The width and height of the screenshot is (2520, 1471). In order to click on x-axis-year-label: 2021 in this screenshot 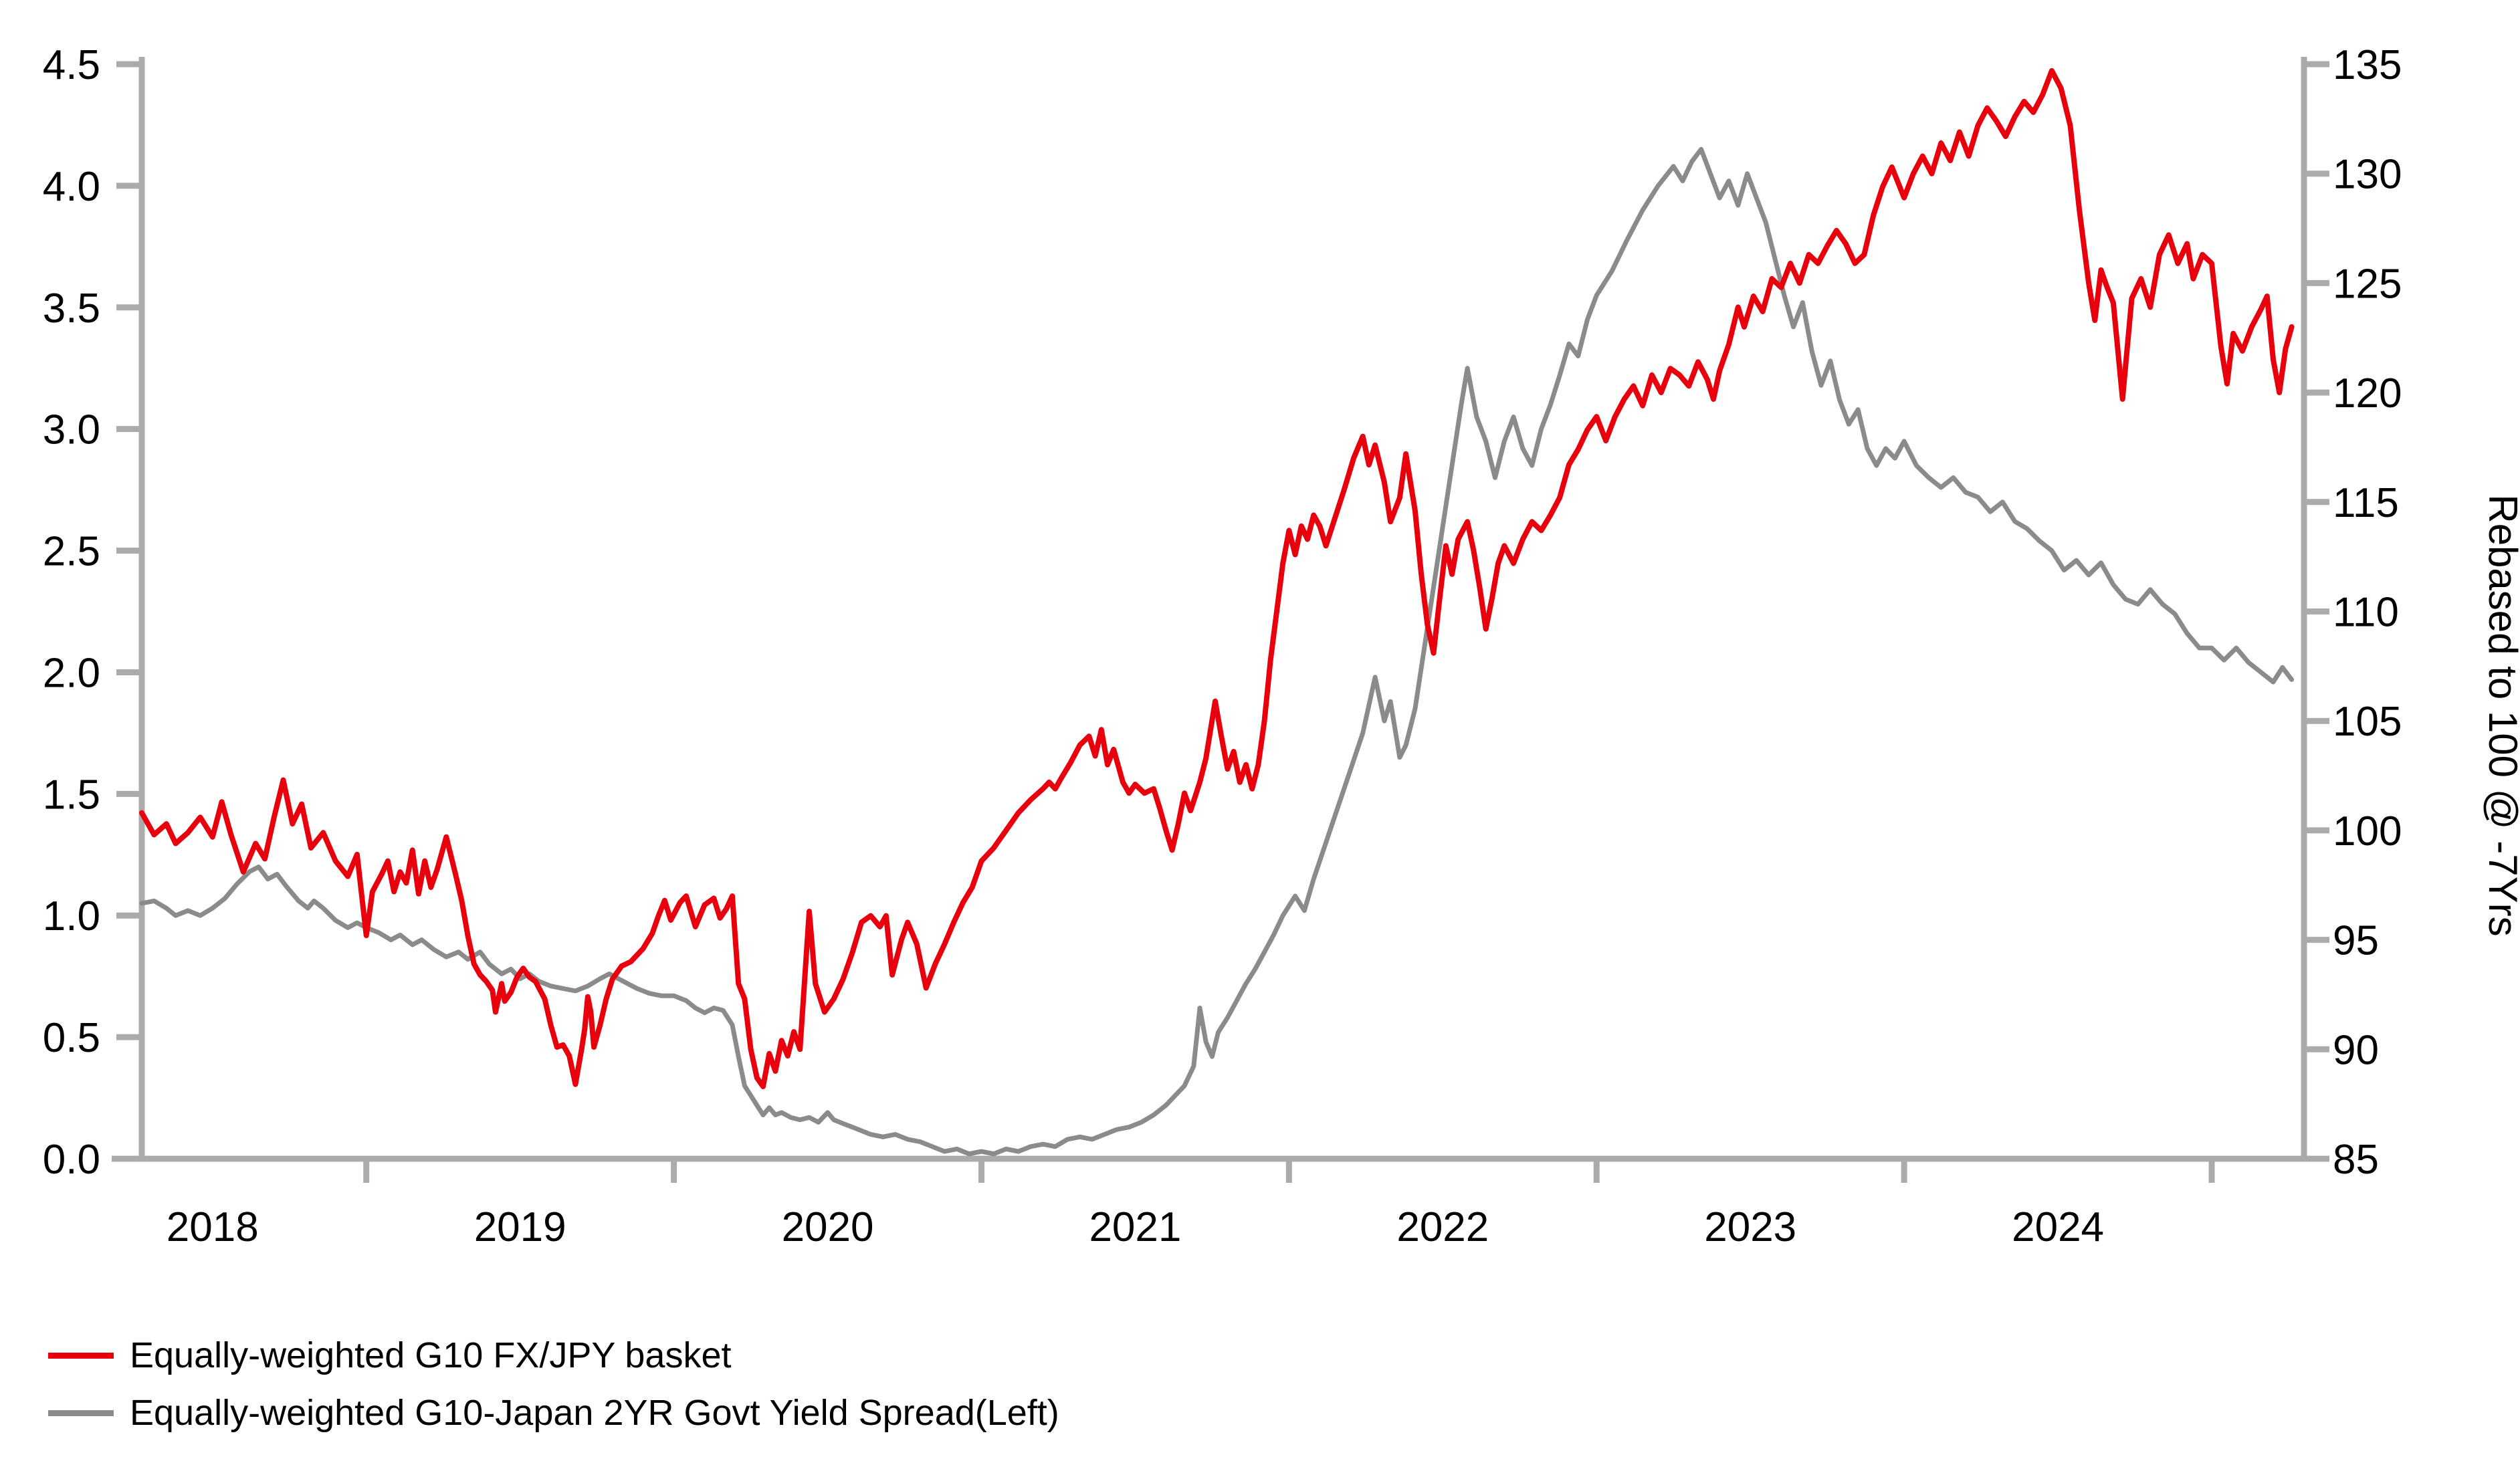, I will do `click(1135, 1227)`.